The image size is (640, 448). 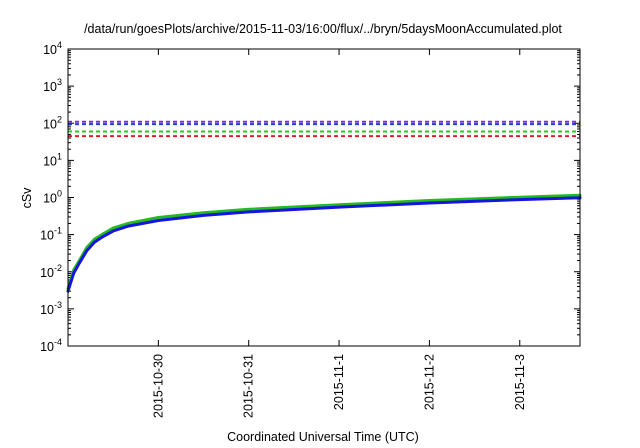 I want to click on x-tick-label: 2015-11-1, so click(x=339, y=382).